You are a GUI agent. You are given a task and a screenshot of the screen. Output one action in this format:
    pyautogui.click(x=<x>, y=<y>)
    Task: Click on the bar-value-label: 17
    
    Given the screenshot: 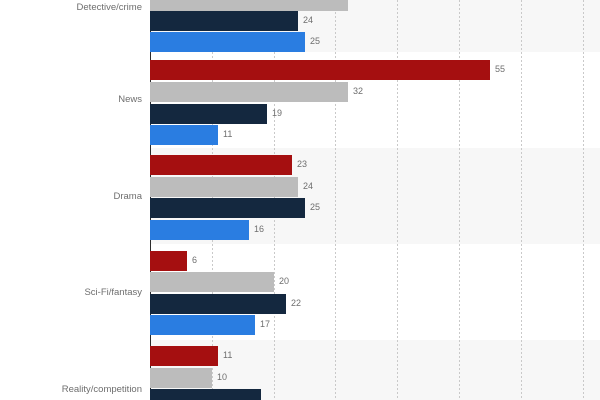 What is the action you would take?
    pyautogui.click(x=265, y=324)
    